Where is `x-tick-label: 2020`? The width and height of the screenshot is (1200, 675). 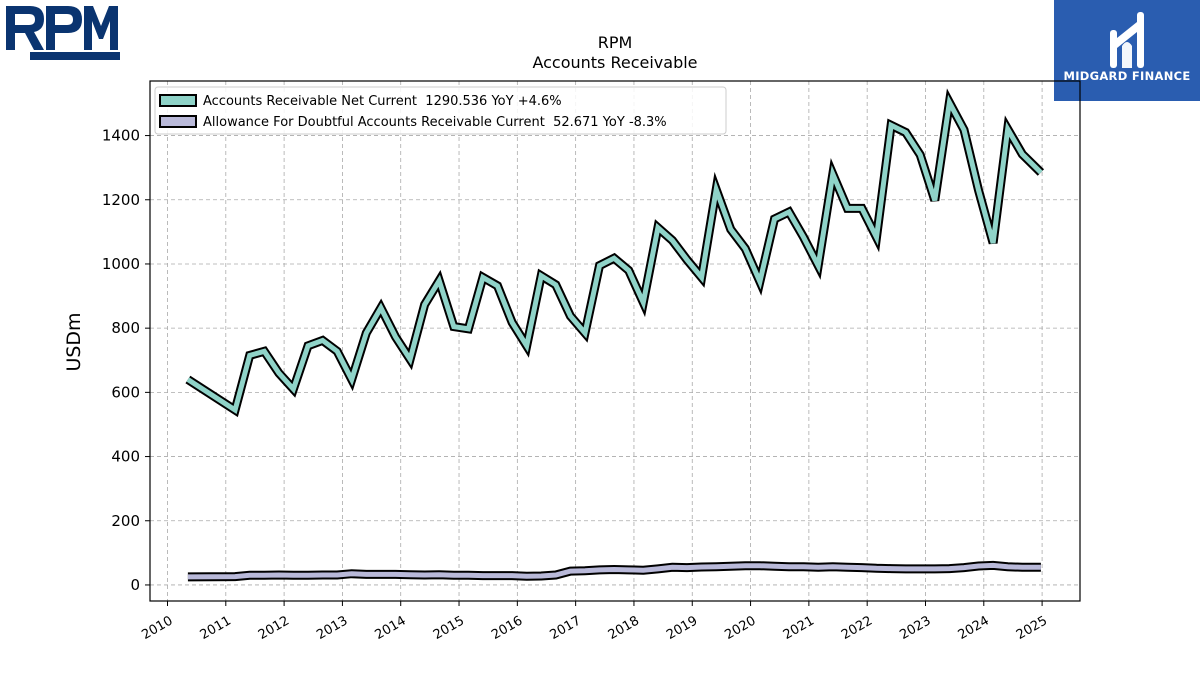 x-tick-label: 2020 is located at coordinates (740, 628).